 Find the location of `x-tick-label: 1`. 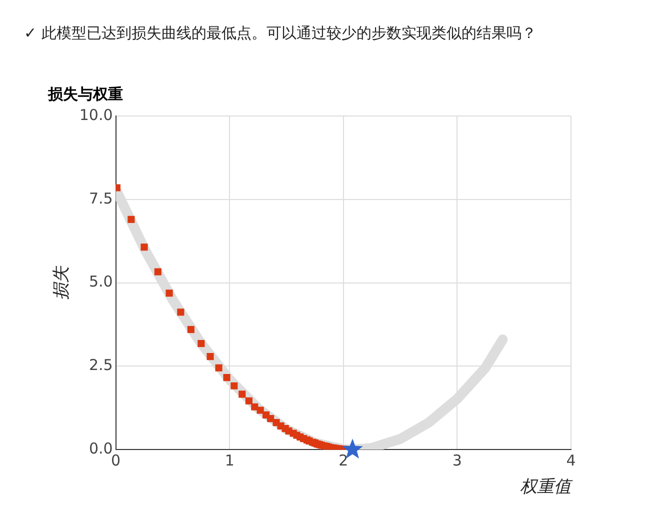

x-tick-label: 1 is located at coordinates (229, 460).